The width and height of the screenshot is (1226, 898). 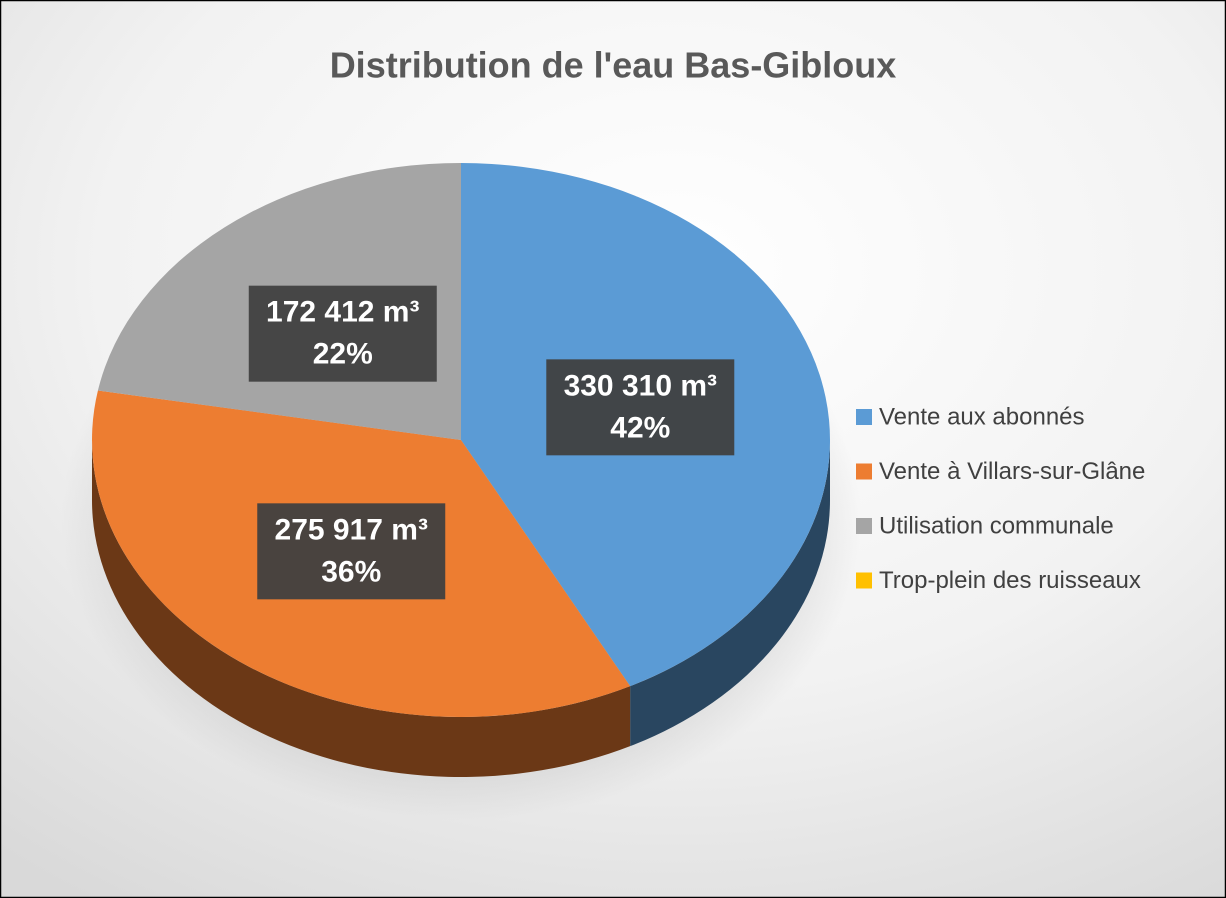 What do you see at coordinates (351, 571) in the screenshot?
I see `percent-label: 36%` at bounding box center [351, 571].